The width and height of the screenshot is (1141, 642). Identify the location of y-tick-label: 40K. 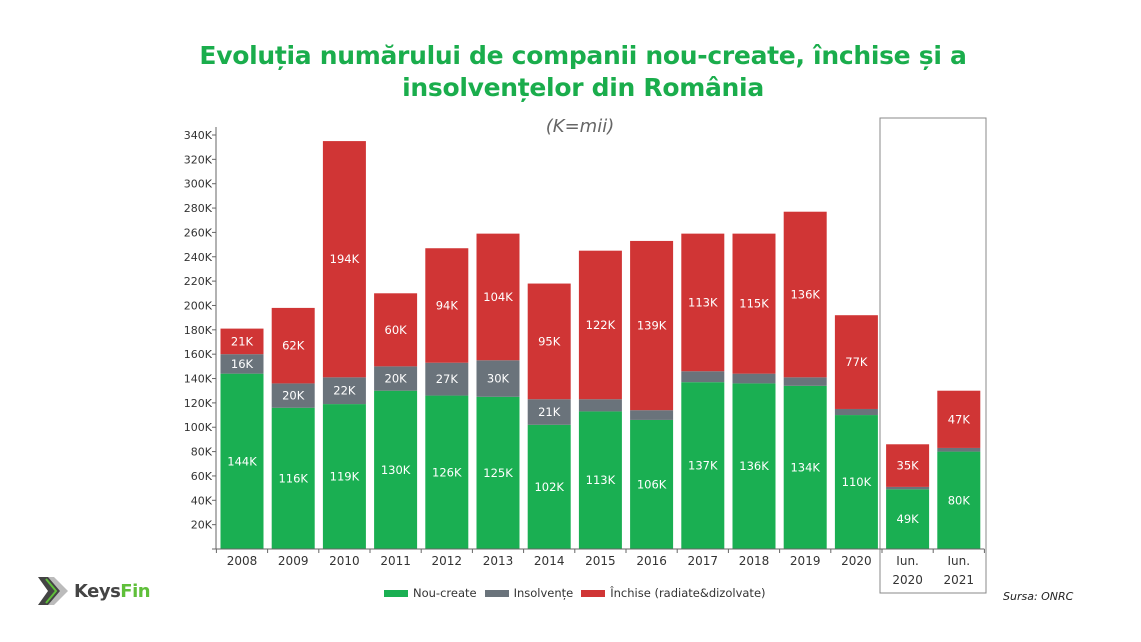
(202, 500).